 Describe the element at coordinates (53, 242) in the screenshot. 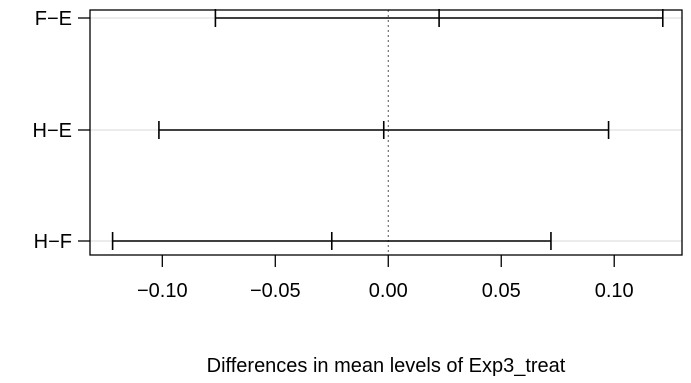

I see `y-tick-label: H−F` at that location.